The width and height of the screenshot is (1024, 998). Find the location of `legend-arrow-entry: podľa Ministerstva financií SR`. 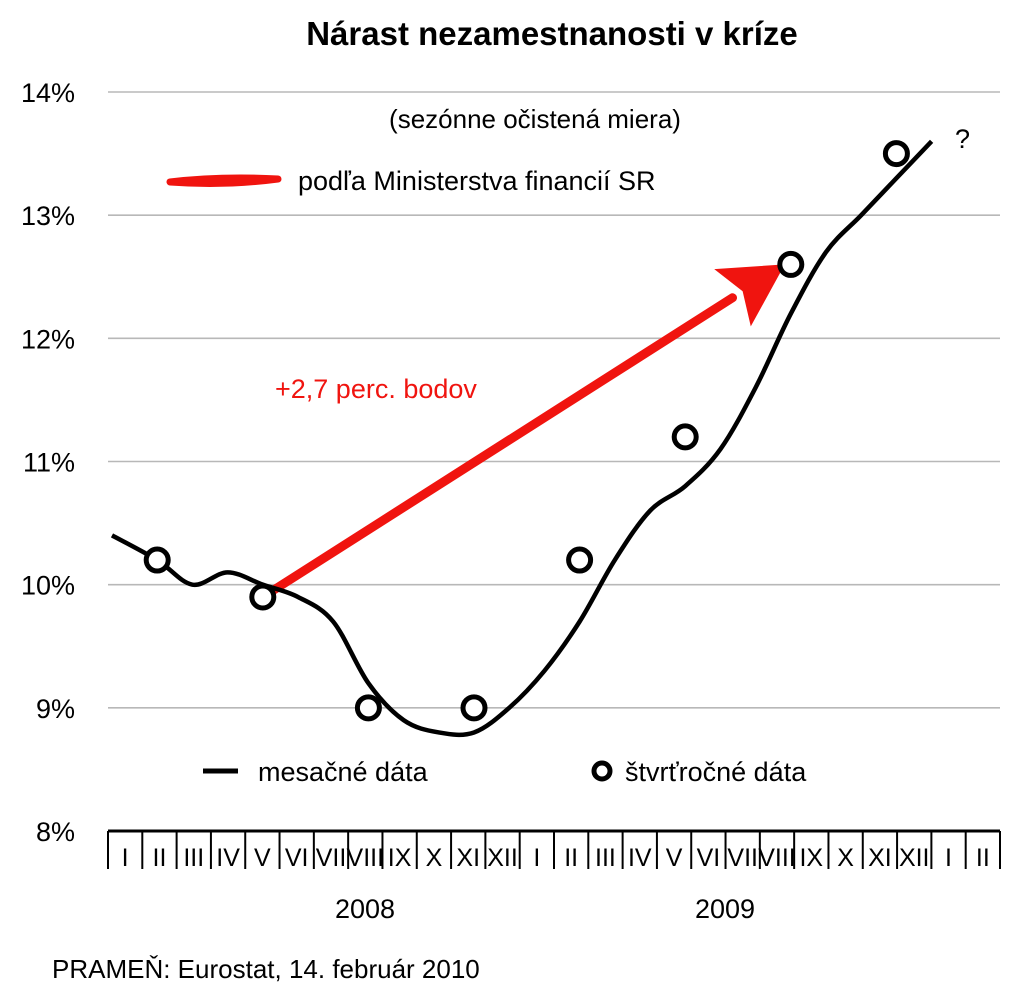

legend-arrow-entry: podľa Ministerstva financií SR is located at coordinates (411, 181).